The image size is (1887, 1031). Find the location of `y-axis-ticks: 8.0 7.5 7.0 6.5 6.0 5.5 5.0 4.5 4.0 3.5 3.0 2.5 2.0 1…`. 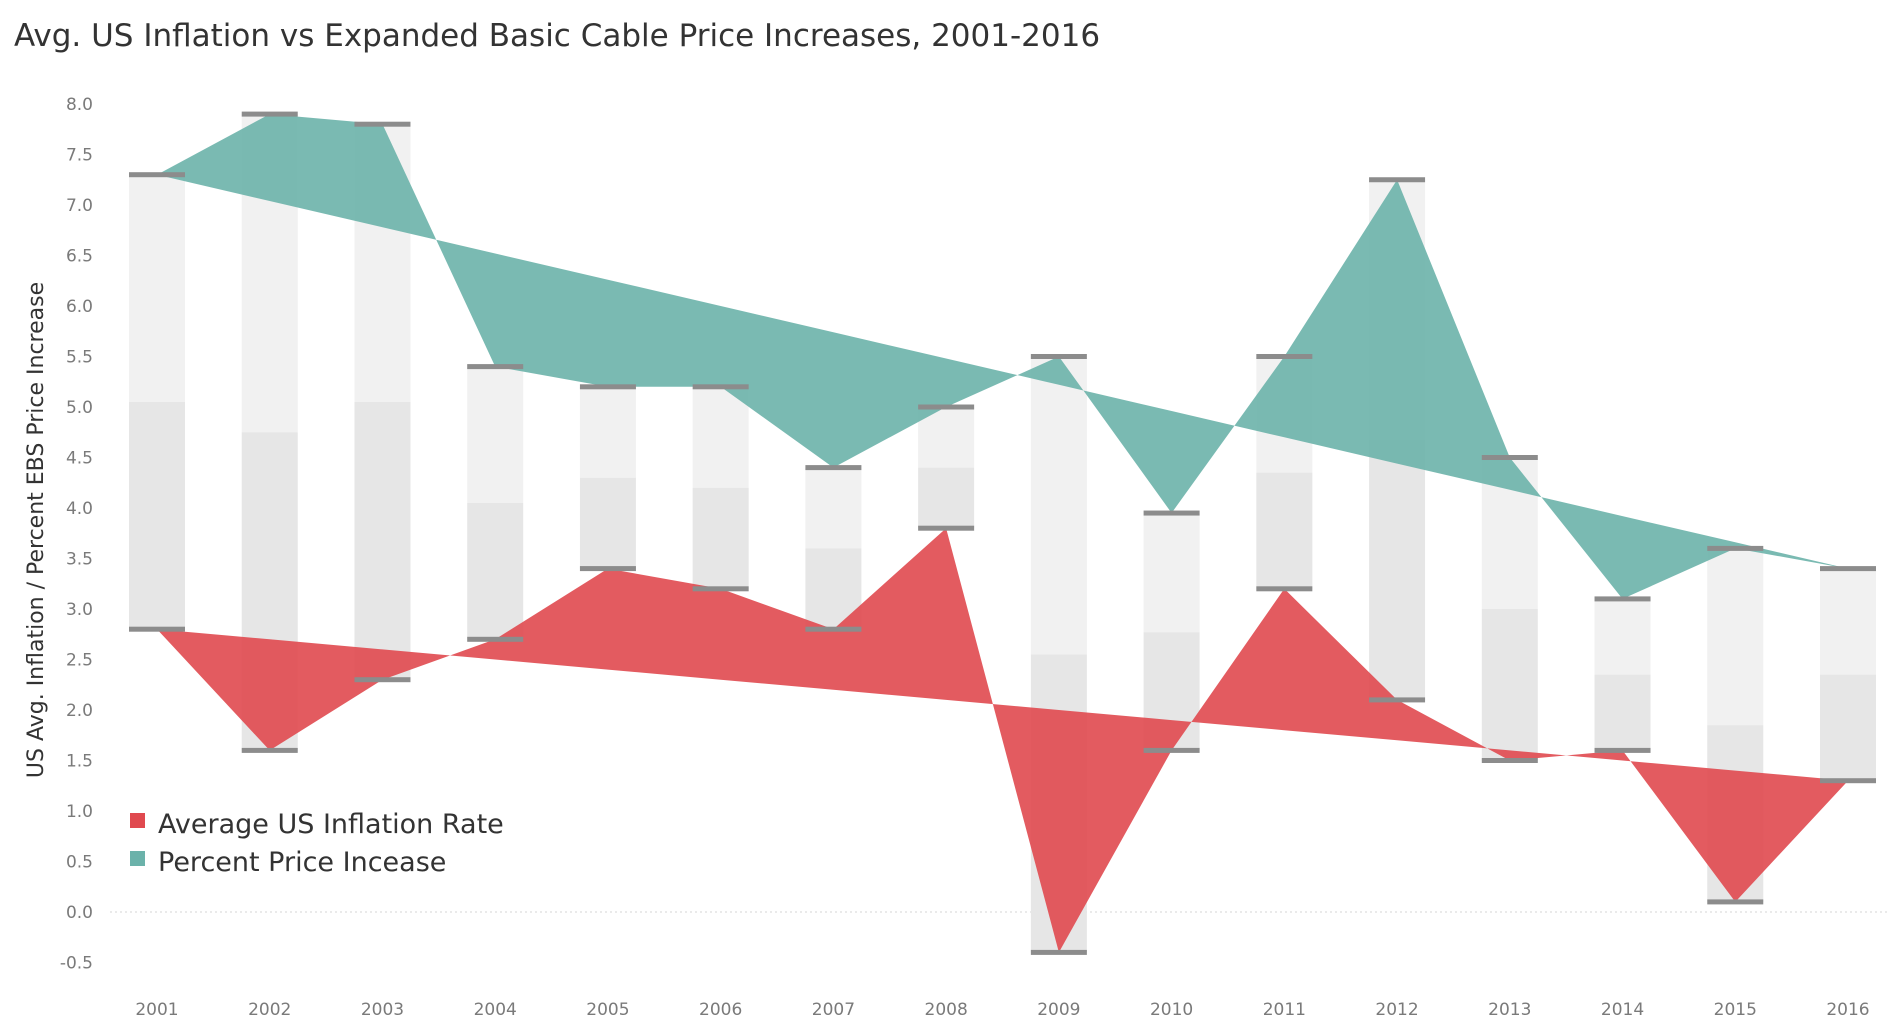

y-axis-ticks: 8.0 7.5 7.0 6.5 6.0 5.5 5.0 4.5 4.0 3.5 3.0 2.5 2.0 1… is located at coordinates (76, 534).